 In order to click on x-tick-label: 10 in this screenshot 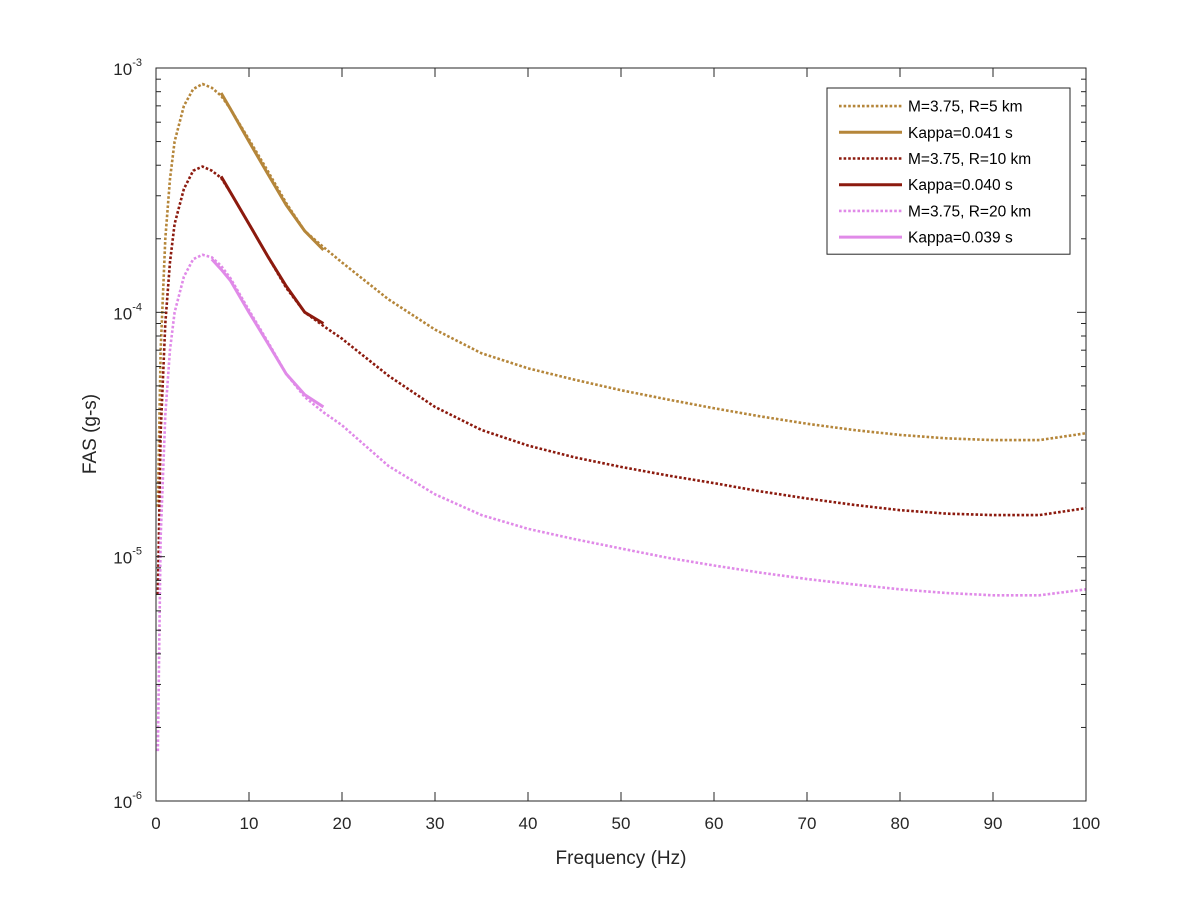, I will do `click(249, 823)`.